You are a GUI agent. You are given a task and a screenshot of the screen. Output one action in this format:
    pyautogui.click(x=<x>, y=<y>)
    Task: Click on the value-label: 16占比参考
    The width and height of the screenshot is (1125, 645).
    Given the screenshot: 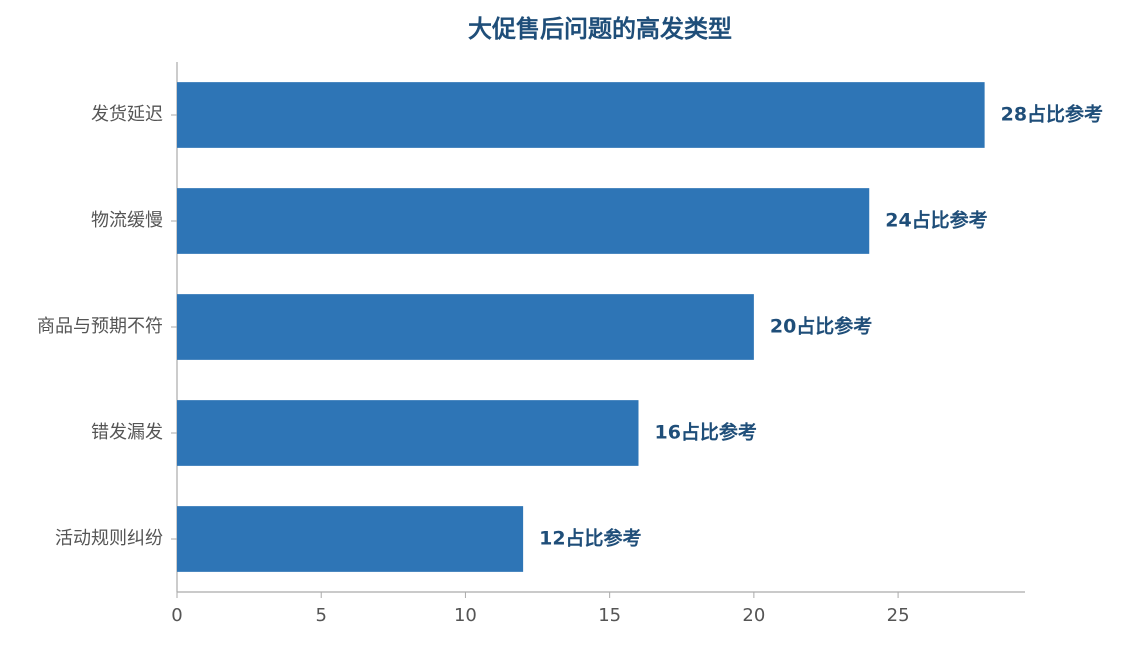 What is the action you would take?
    pyautogui.click(x=705, y=432)
    